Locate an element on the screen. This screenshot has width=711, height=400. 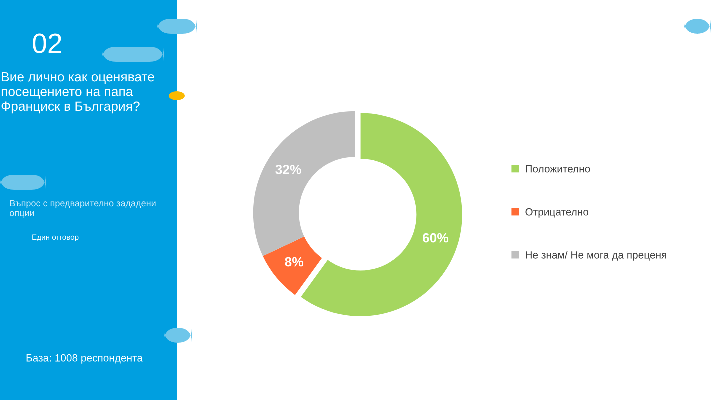
text: База: 1008 респондента is located at coordinates (84, 359).